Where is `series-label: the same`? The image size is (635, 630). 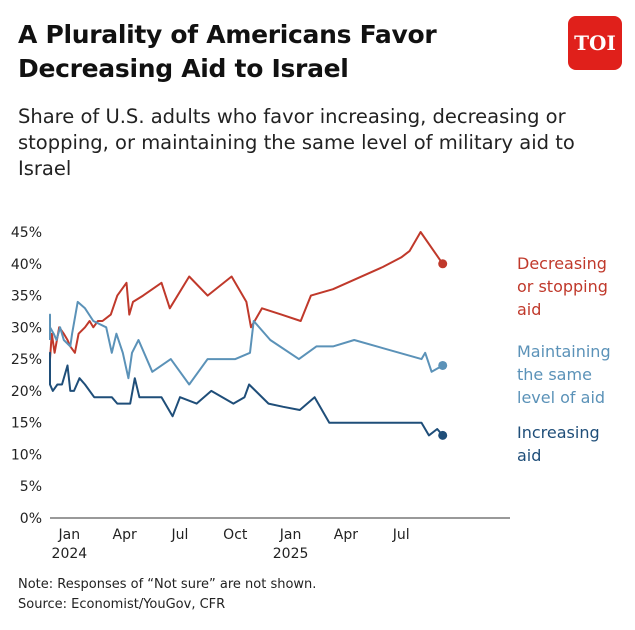 series-label: the same is located at coordinates (554, 374).